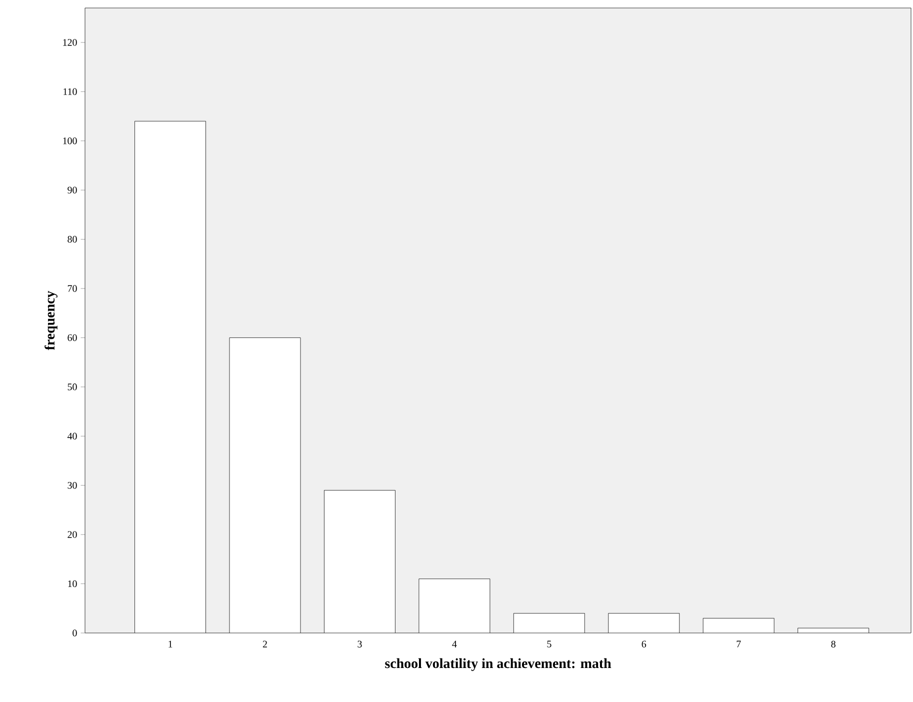 The height and width of the screenshot is (702, 913). What do you see at coordinates (170, 644) in the screenshot?
I see `x-tick-label: 1` at bounding box center [170, 644].